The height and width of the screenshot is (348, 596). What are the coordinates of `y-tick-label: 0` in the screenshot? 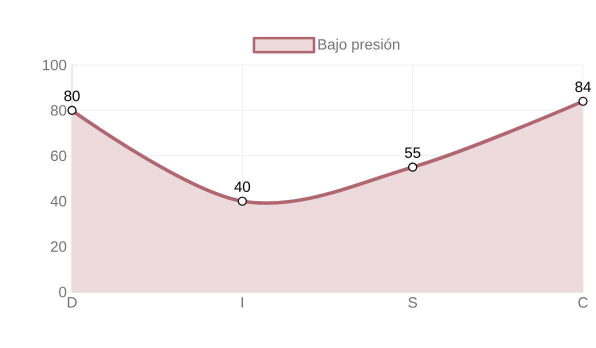 It's located at (62, 292).